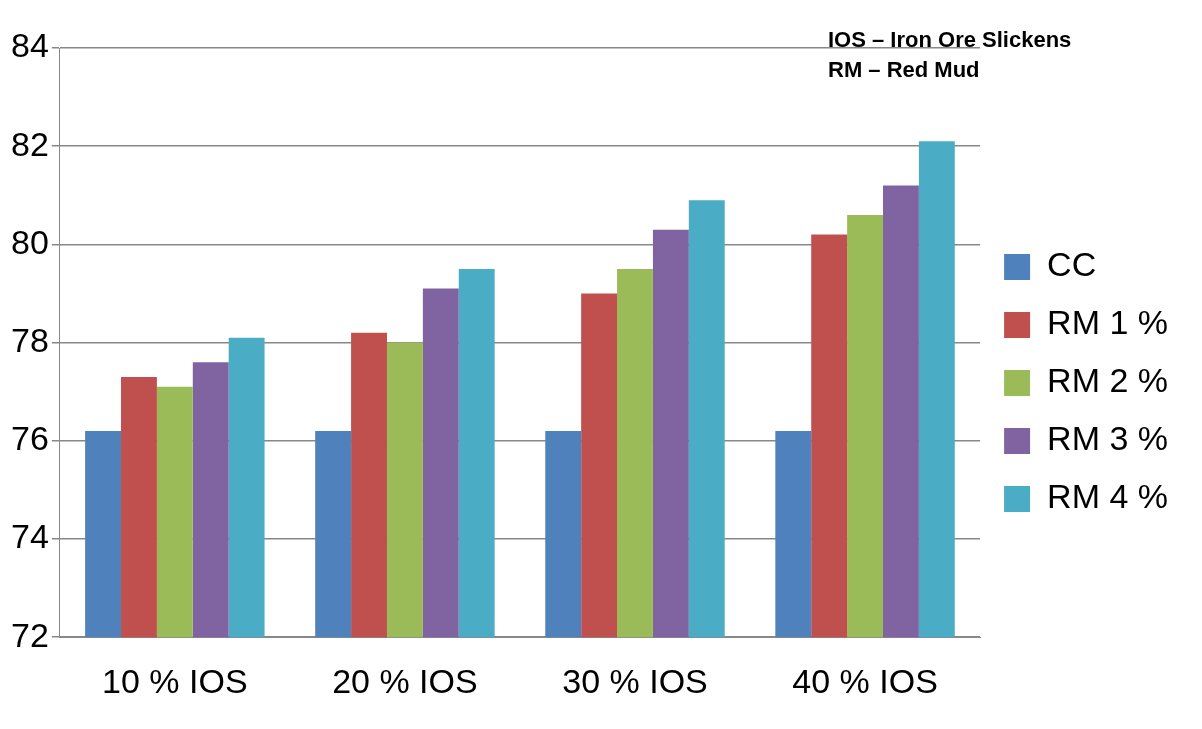 The width and height of the screenshot is (1202, 729). What do you see at coordinates (635, 680) in the screenshot?
I see `x-tick-label: 30 % IOS` at bounding box center [635, 680].